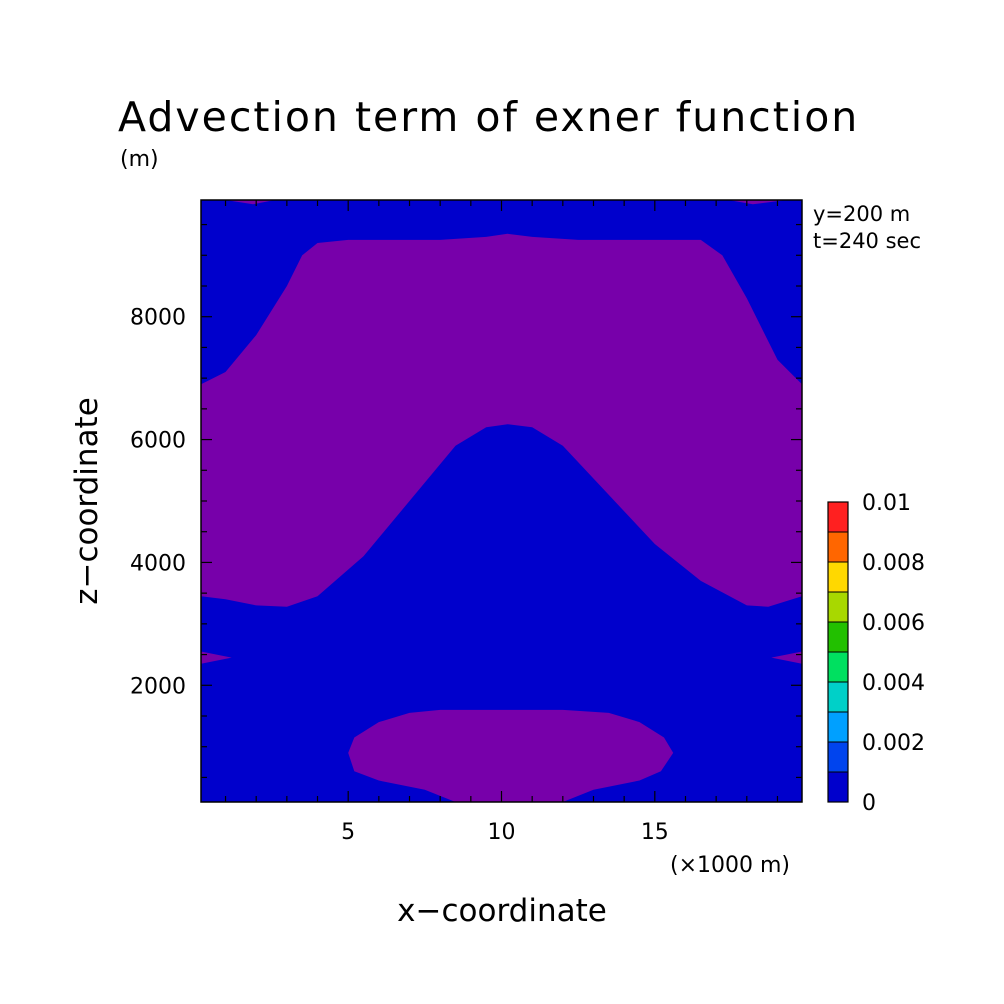 This screenshot has width=1004, height=1004. Describe the element at coordinates (893, 623) in the screenshot. I see `colorbar-label: 0.006` at that location.